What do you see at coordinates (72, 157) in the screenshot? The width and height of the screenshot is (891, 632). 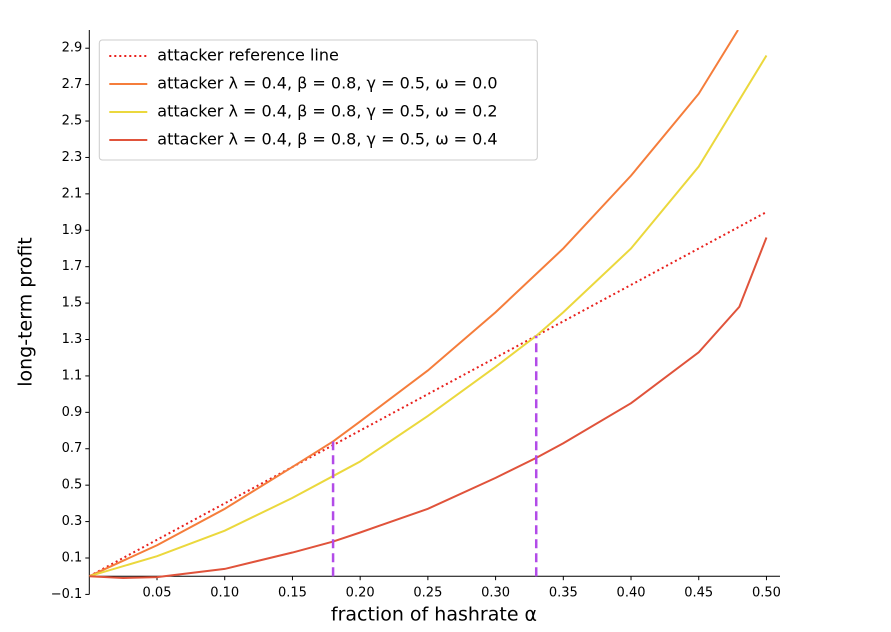 I see `y-tick-label: 2.3` at bounding box center [72, 157].